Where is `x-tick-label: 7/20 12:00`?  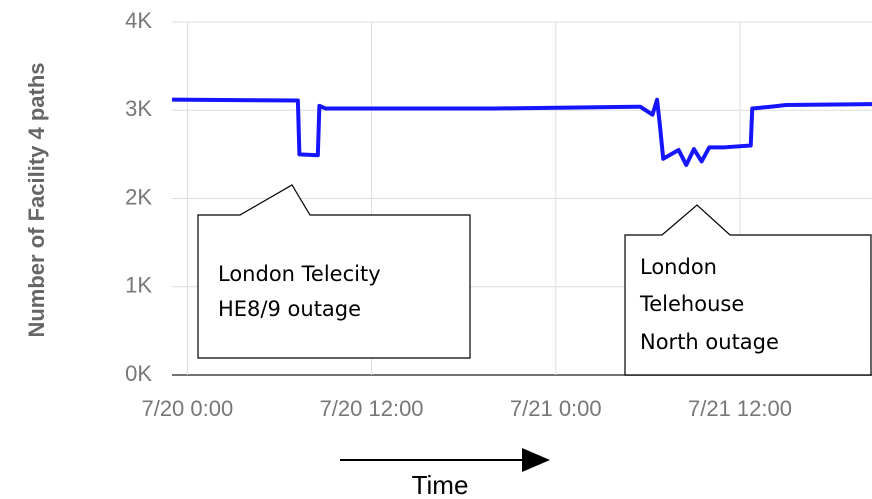 x-tick-label: 7/20 12:00 is located at coordinates (372, 408).